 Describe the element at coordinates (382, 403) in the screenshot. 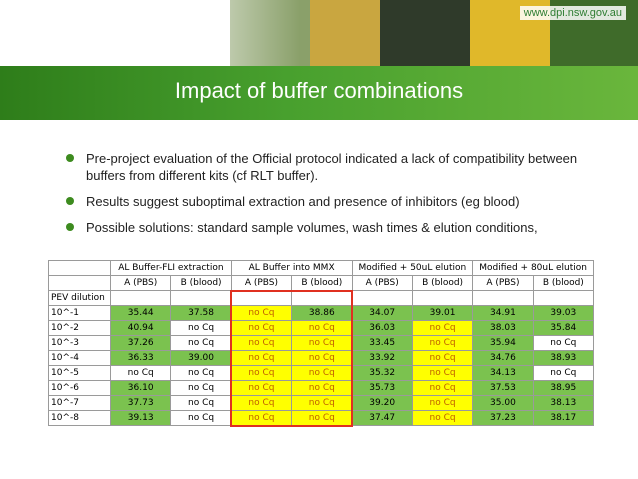

I see `table-cell: 39.20` at that location.